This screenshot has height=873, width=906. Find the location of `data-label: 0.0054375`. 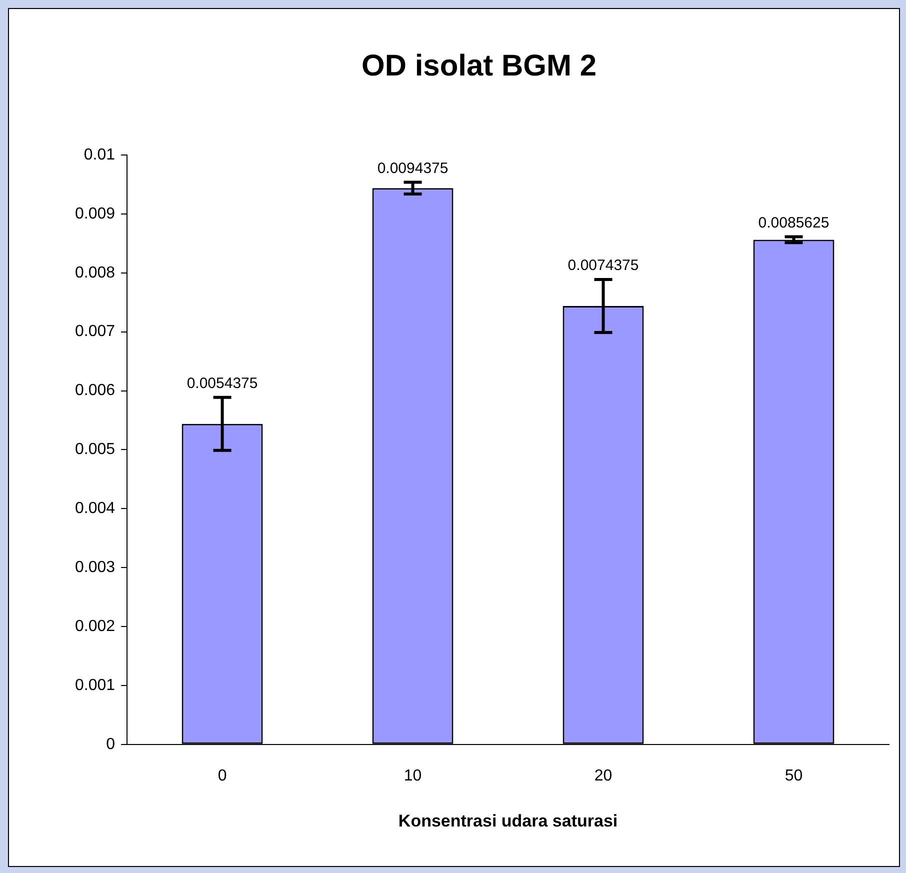

data-label: 0.0054375 is located at coordinates (222, 383).